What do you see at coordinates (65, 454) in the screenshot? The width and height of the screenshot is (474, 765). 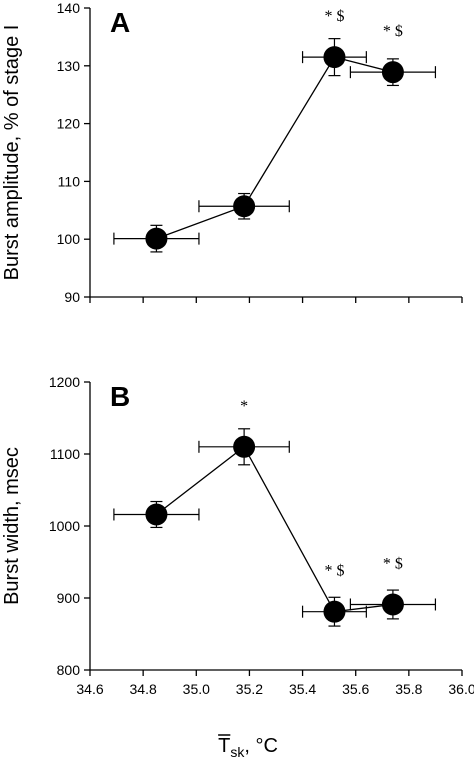 I see `y-tick-label: 1100` at bounding box center [65, 454].